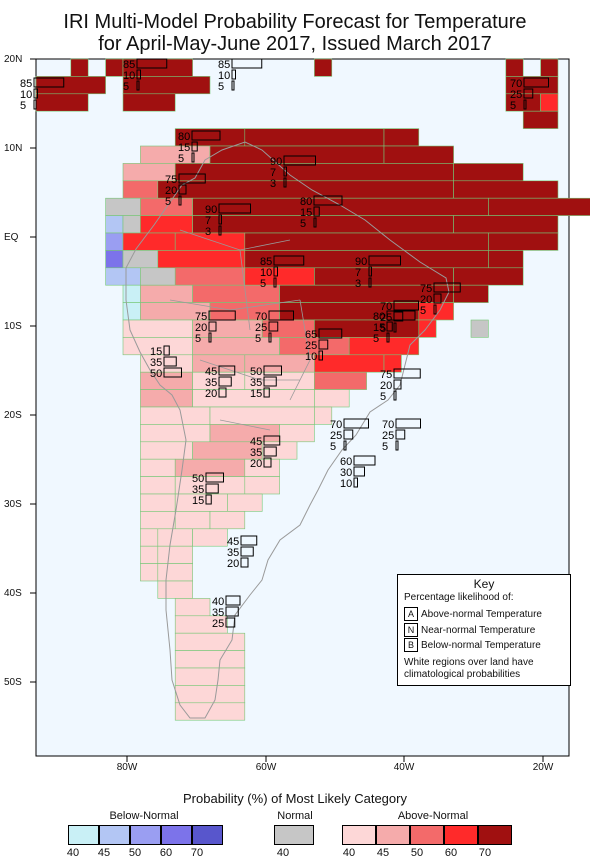 The image size is (590, 861). Describe the element at coordinates (211, 394) in the screenshot. I see `prob-below-value: 20` at that location.